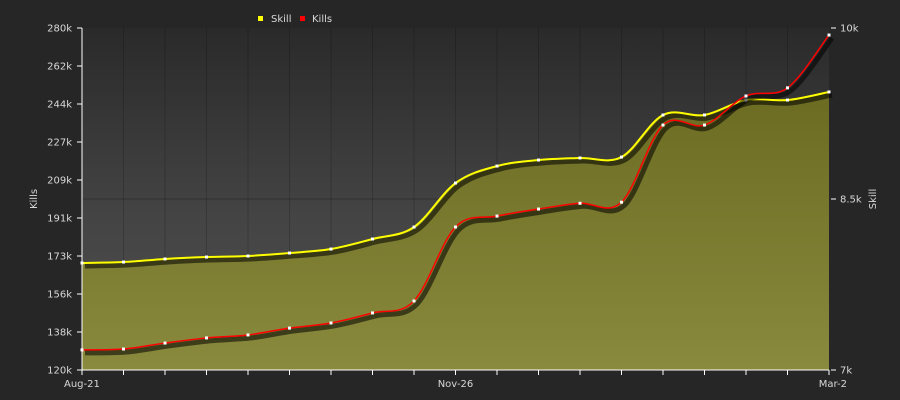 Image resolution: width=900 pixels, height=400 pixels. What do you see at coordinates (846, 371) in the screenshot?
I see `y-right-tick-label: 7k` at bounding box center [846, 371].